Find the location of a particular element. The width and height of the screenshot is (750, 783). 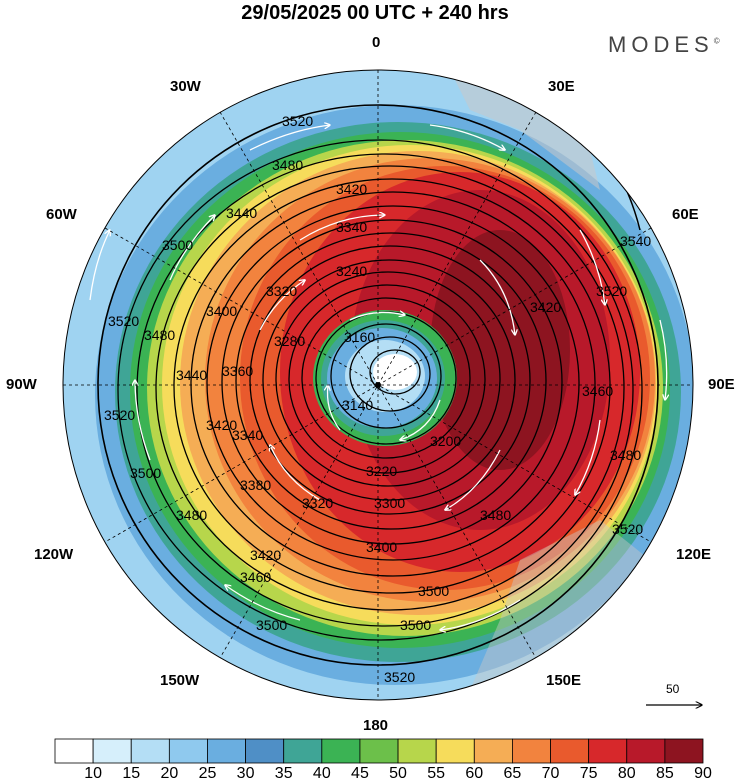

colorbar-tick-label: 60 is located at coordinates (474, 773).